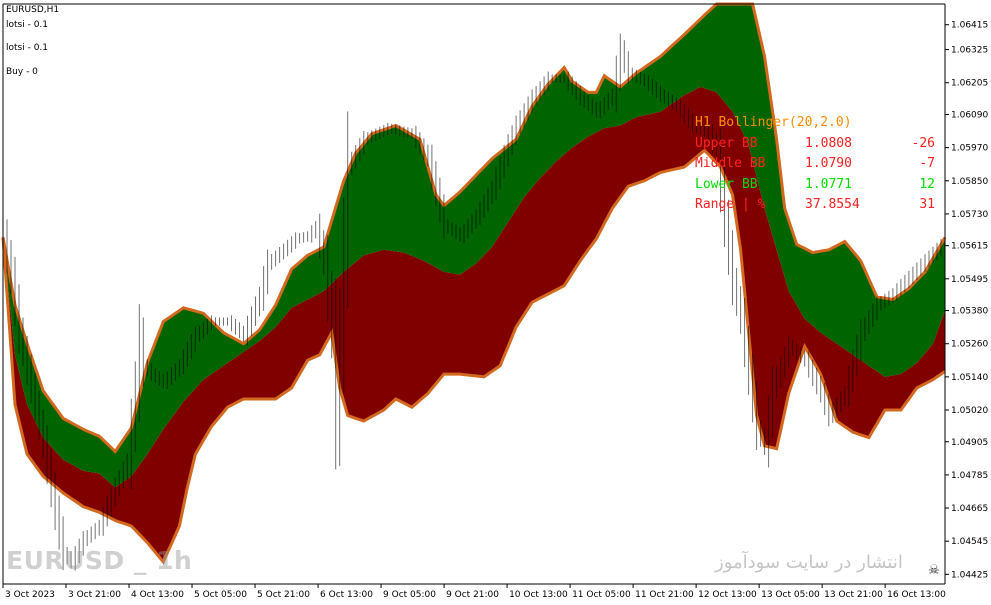 The image size is (991, 605). I want to click on y-tick-label: 1.06205, so click(969, 84).